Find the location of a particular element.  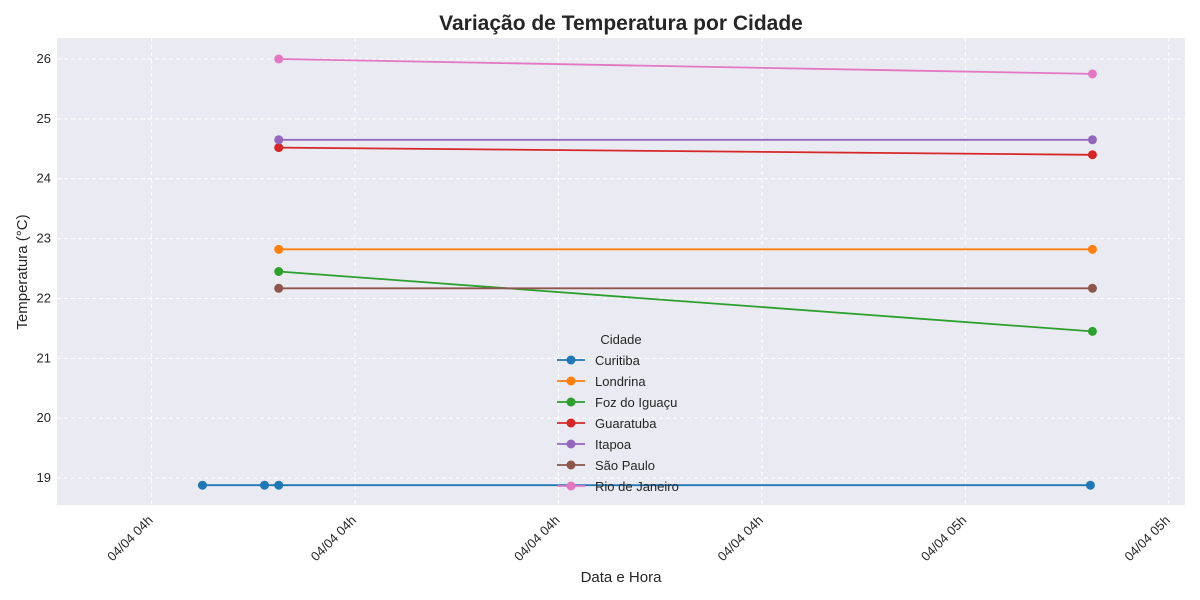

y-tick-label: 21 is located at coordinates (44, 357).